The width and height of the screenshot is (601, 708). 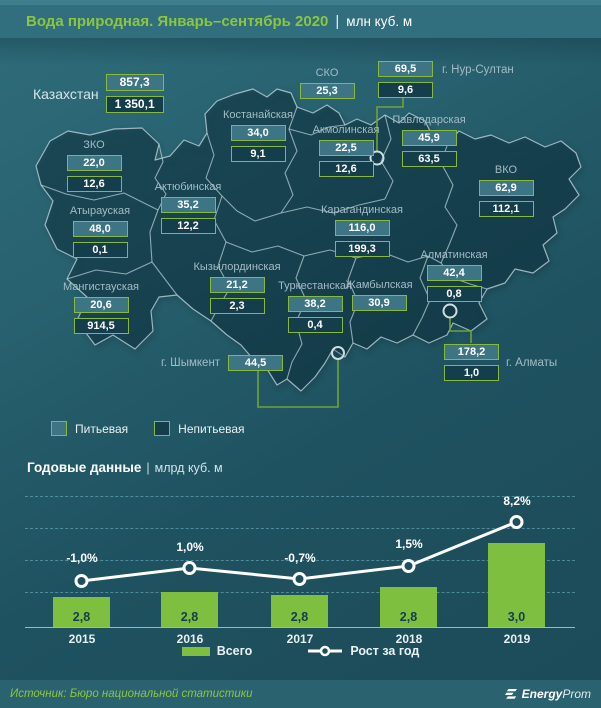 What do you see at coordinates (222, 363) in the screenshot?
I see `city-shymkent: г. Шымкент 44,5` at bounding box center [222, 363].